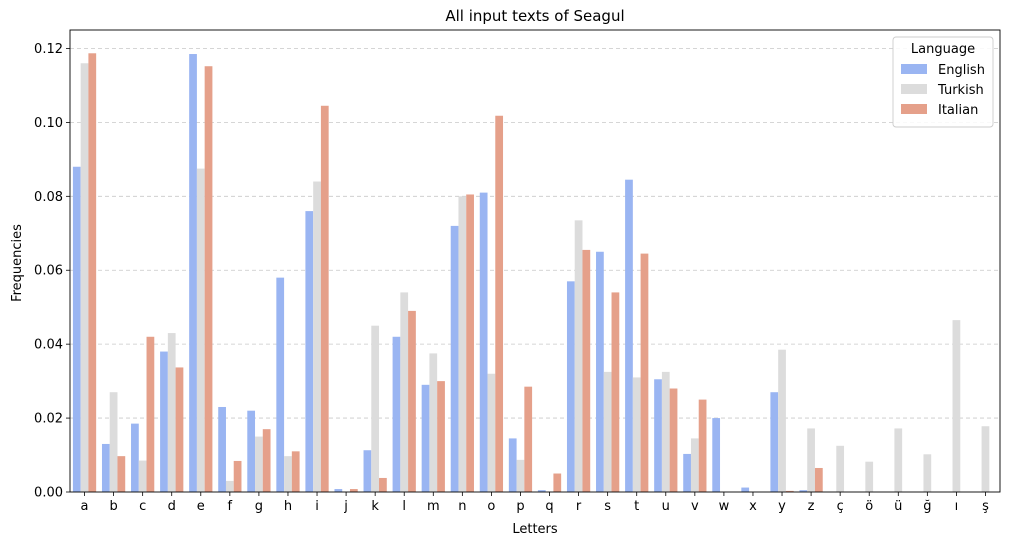 The width and height of the screenshot is (1010, 545). I want to click on bar-turkish-r, so click(578, 356).